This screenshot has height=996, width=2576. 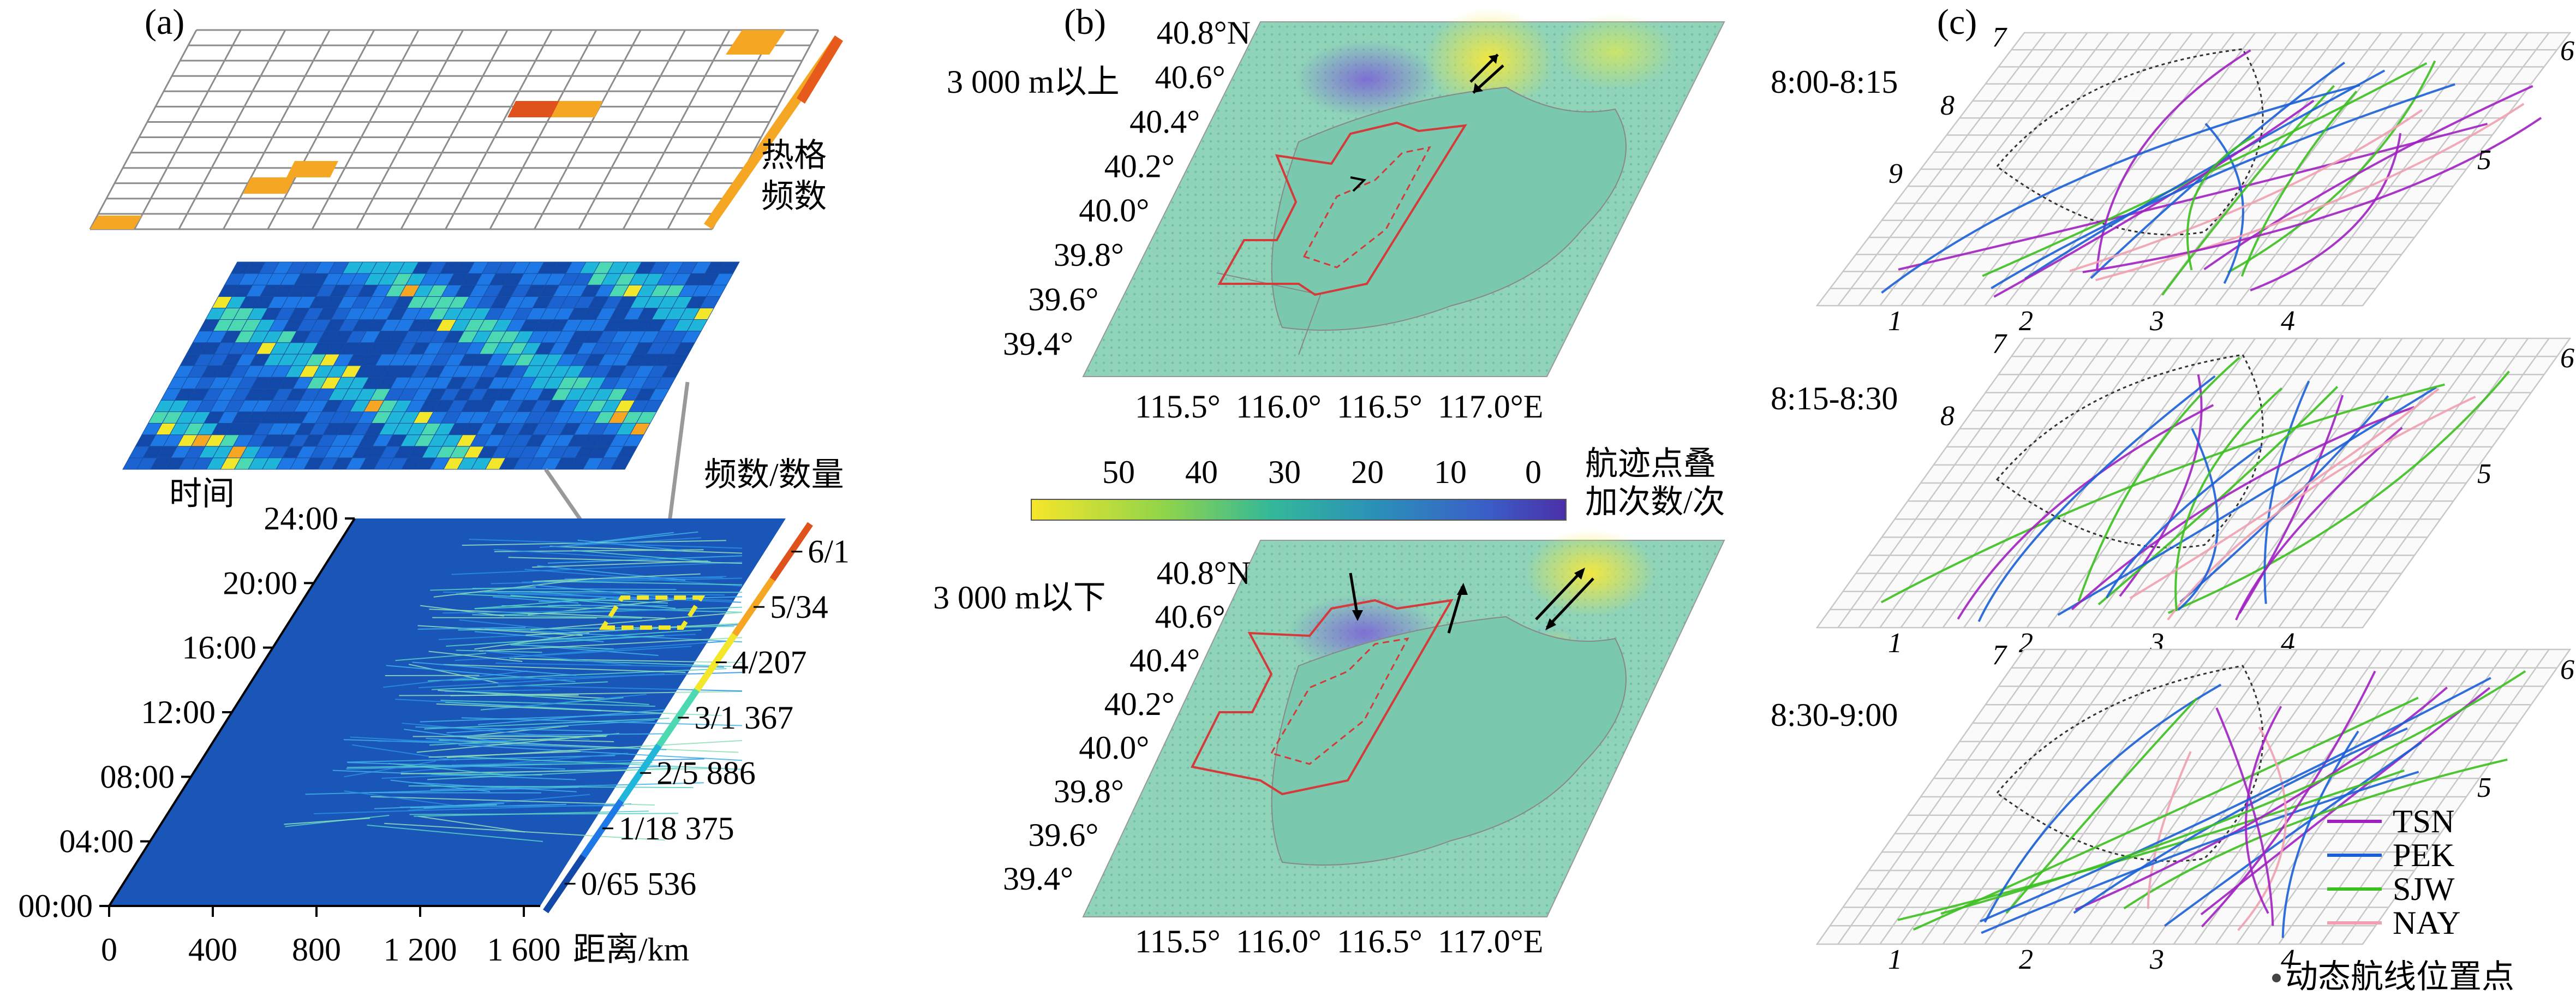 I want to click on panel-c-label: (c), so click(x=1957, y=22).